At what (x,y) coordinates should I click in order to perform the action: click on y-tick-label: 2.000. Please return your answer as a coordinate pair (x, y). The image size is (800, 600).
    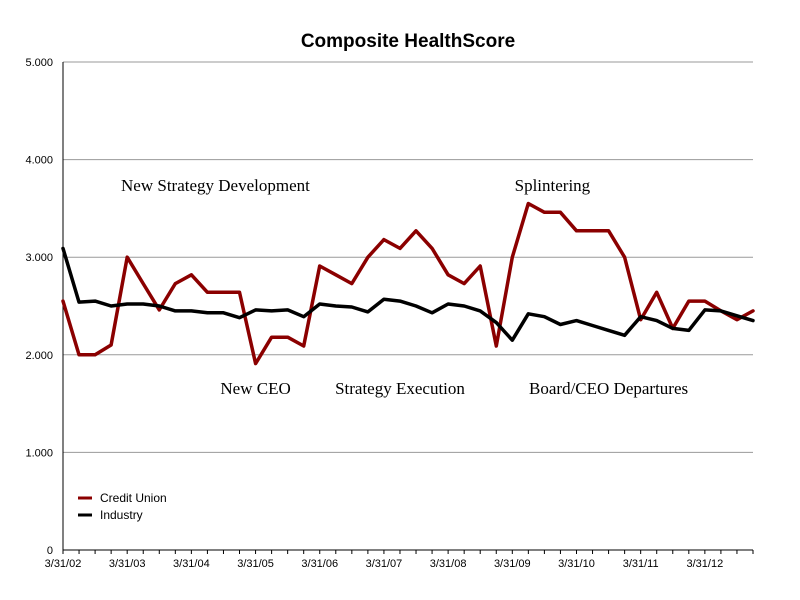
    Looking at the image, I should click on (39, 356).